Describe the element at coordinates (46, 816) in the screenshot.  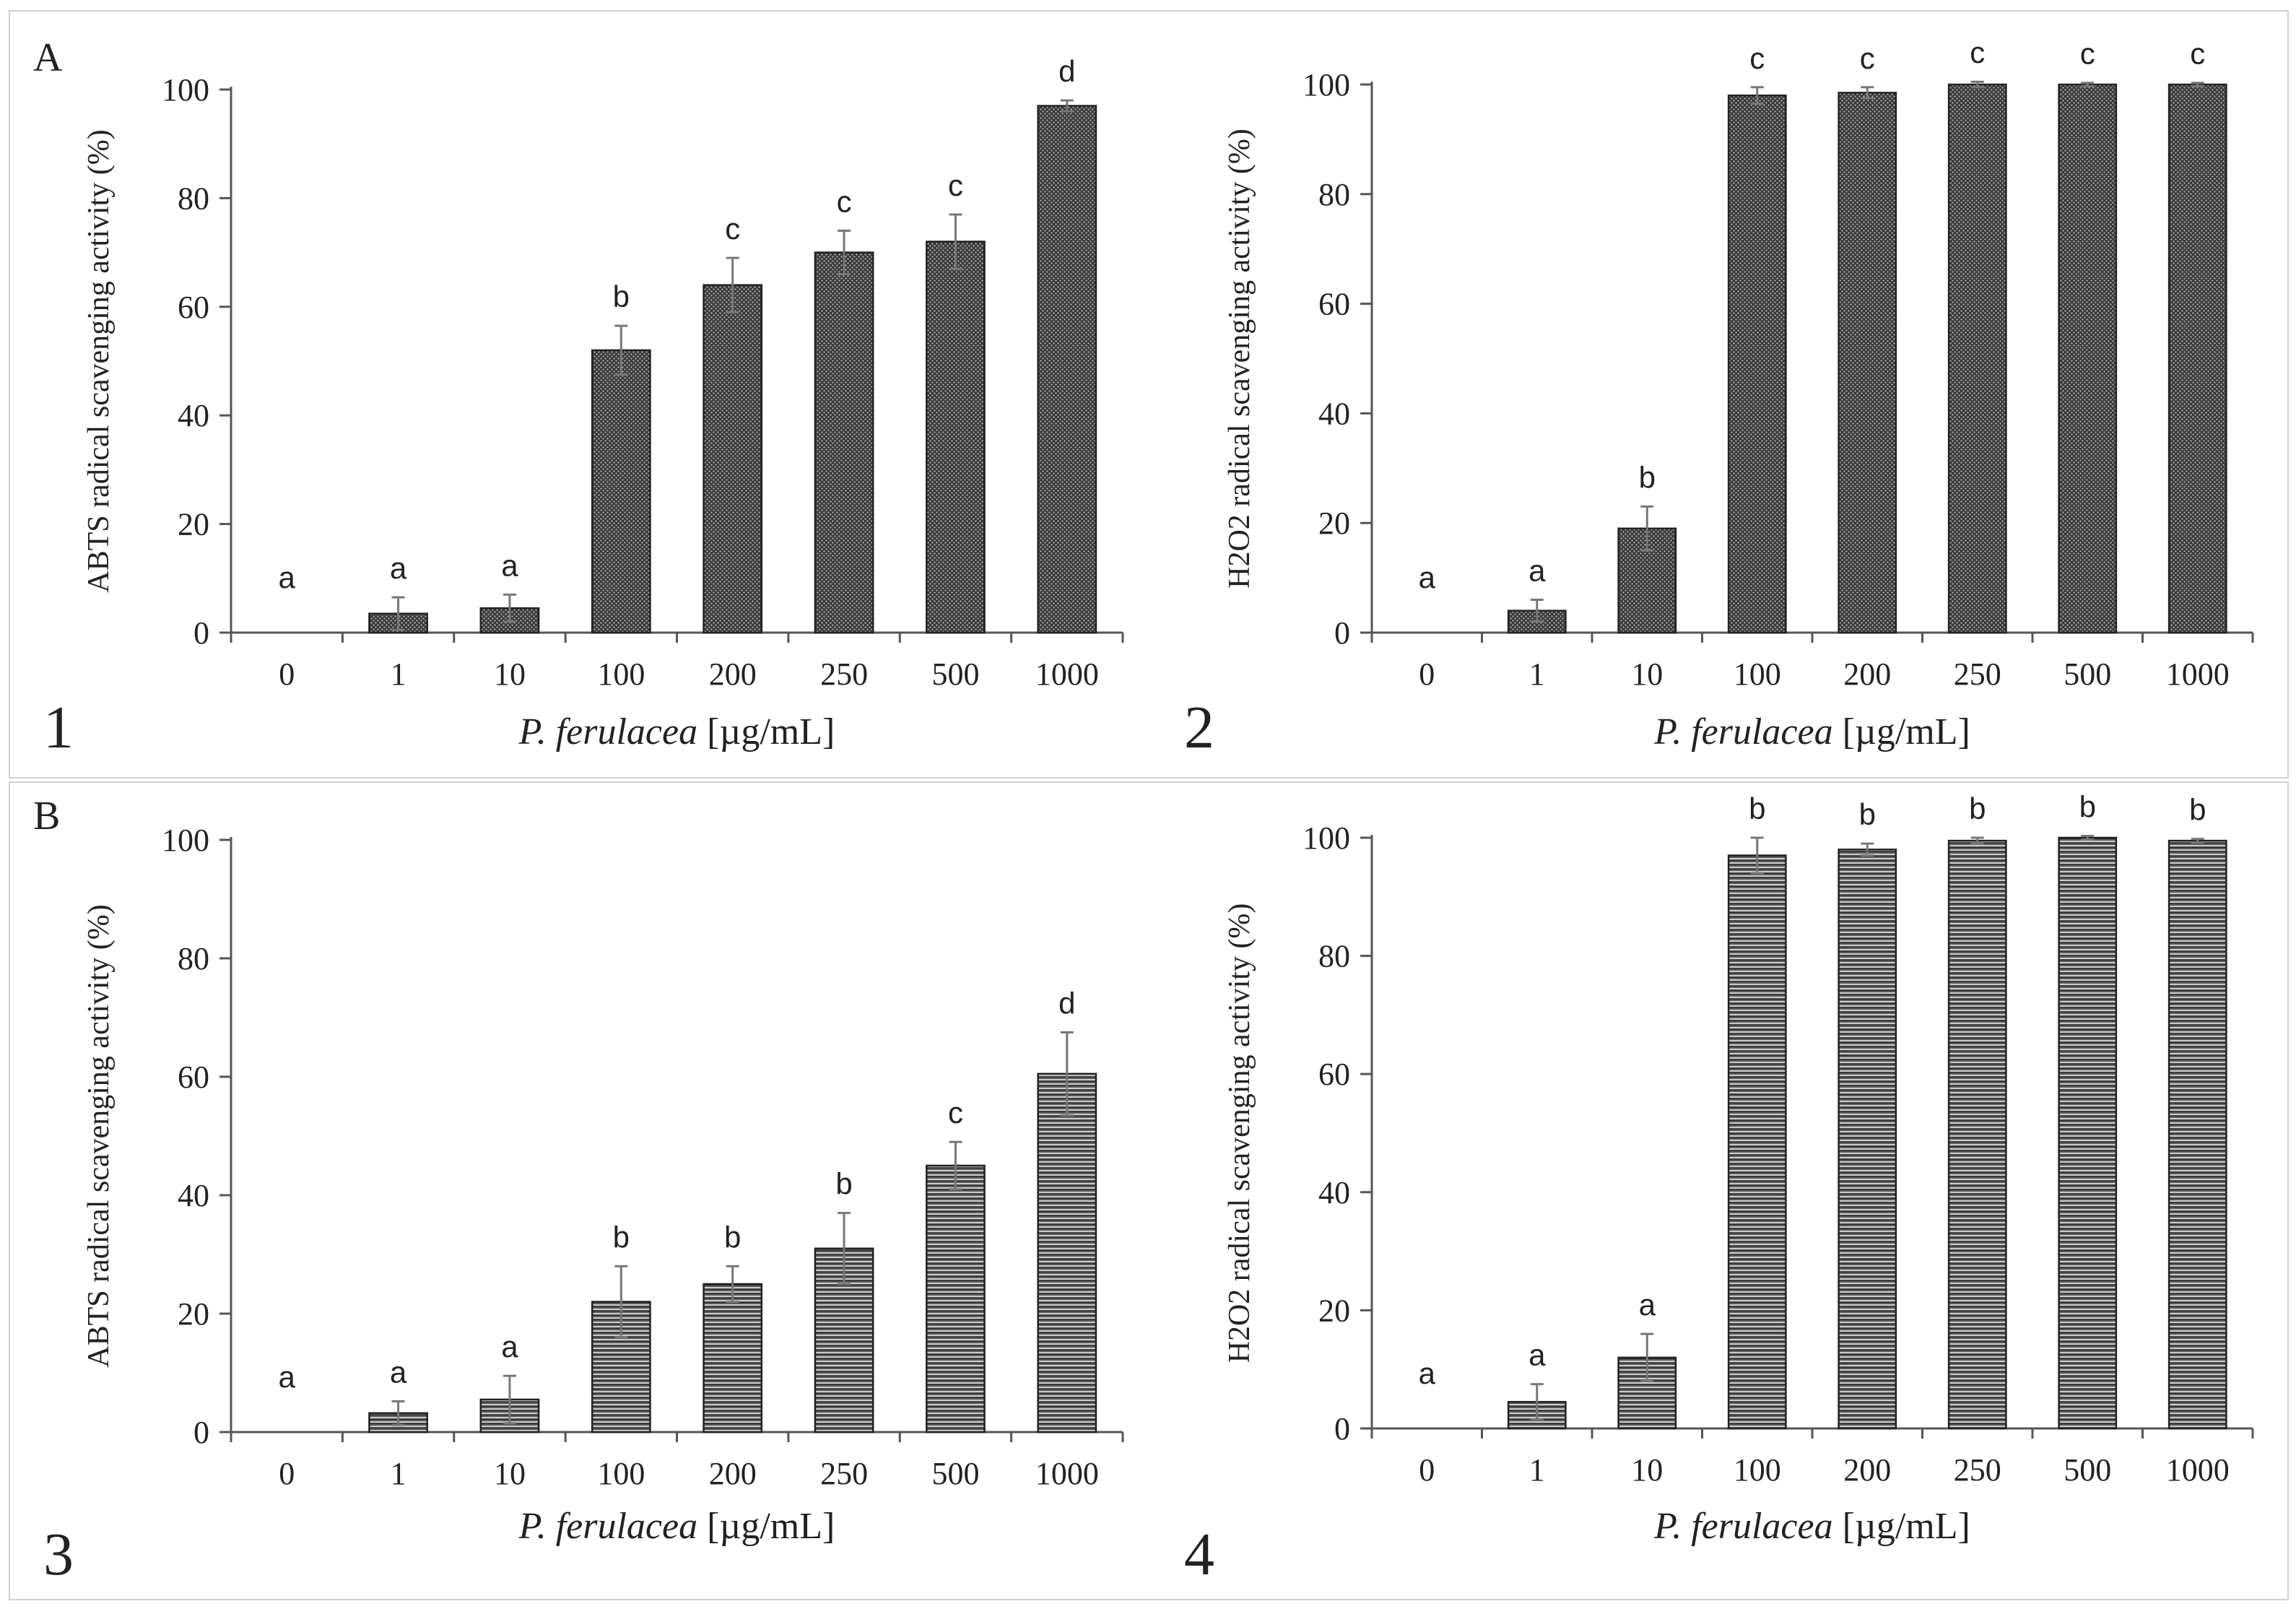
I see `section-b-label: B` at that location.